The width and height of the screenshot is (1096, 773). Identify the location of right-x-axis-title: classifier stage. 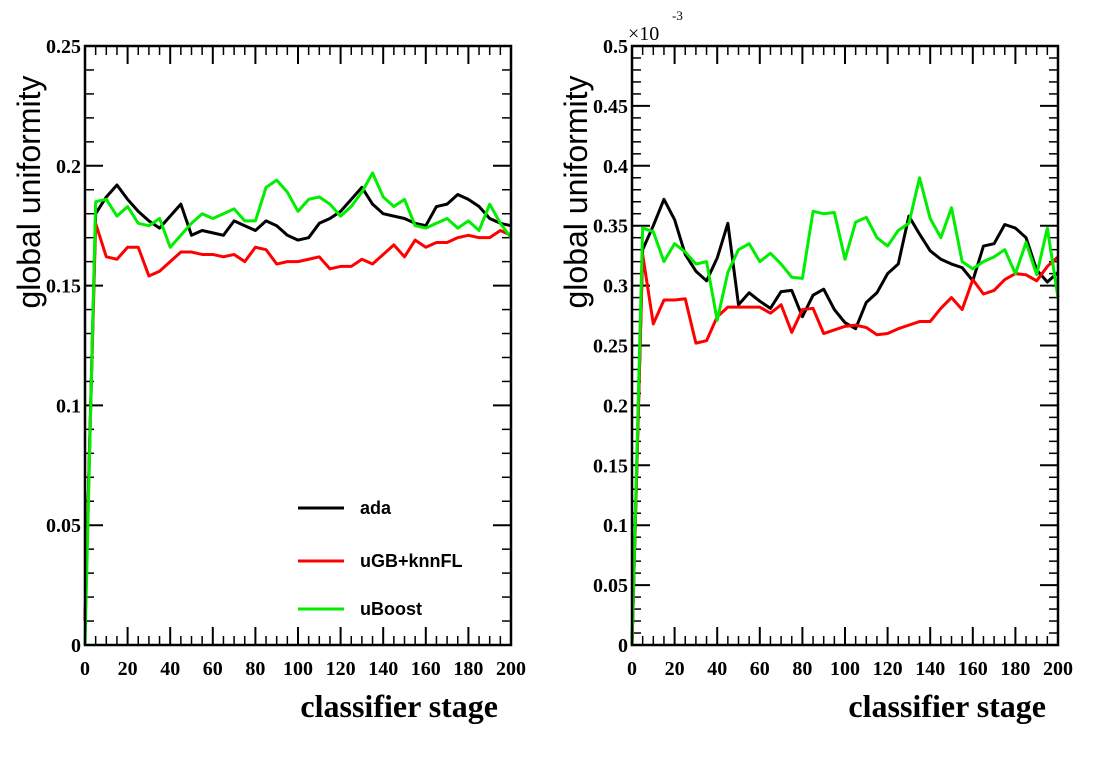
(947, 706).